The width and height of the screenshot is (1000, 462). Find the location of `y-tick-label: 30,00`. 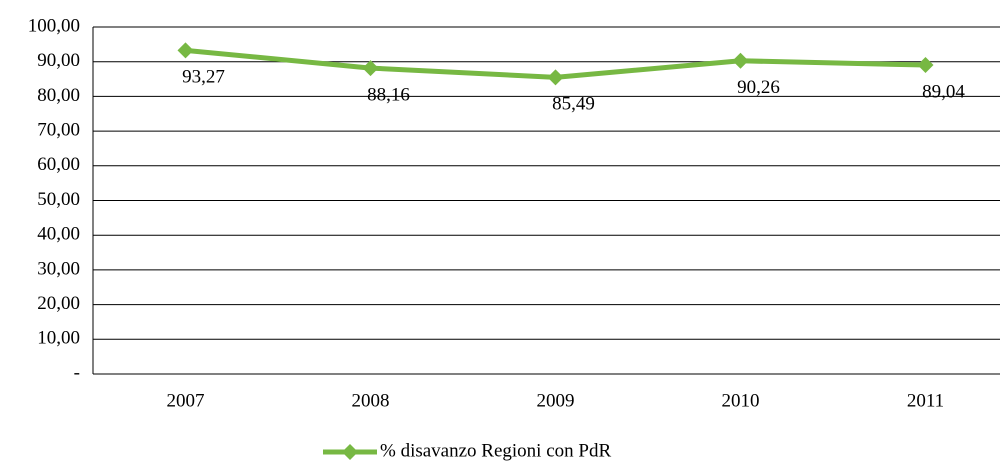

y-tick-label: 30,00 is located at coordinates (58, 268).